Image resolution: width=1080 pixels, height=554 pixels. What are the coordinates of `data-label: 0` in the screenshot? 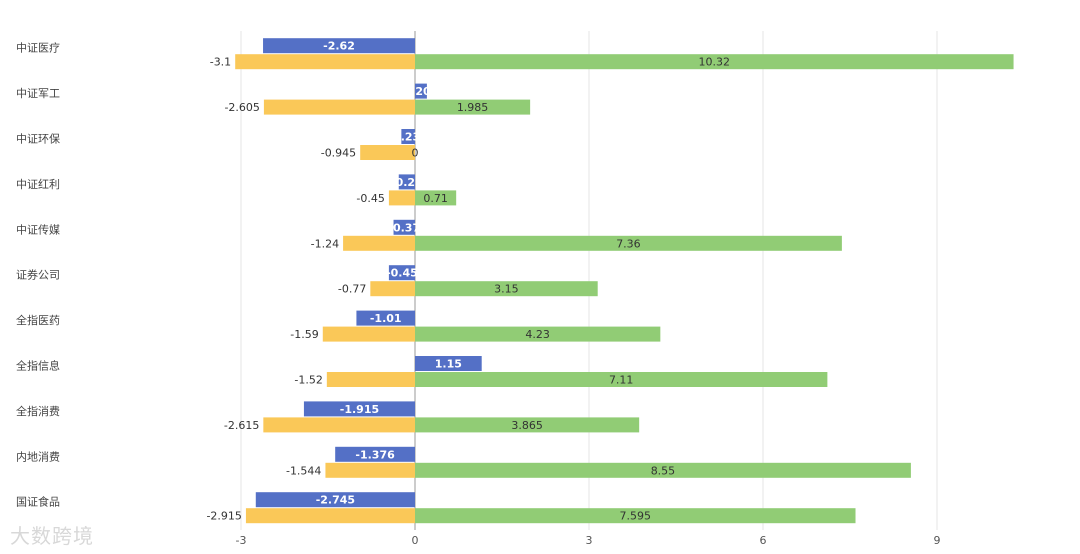 It's located at (415, 153).